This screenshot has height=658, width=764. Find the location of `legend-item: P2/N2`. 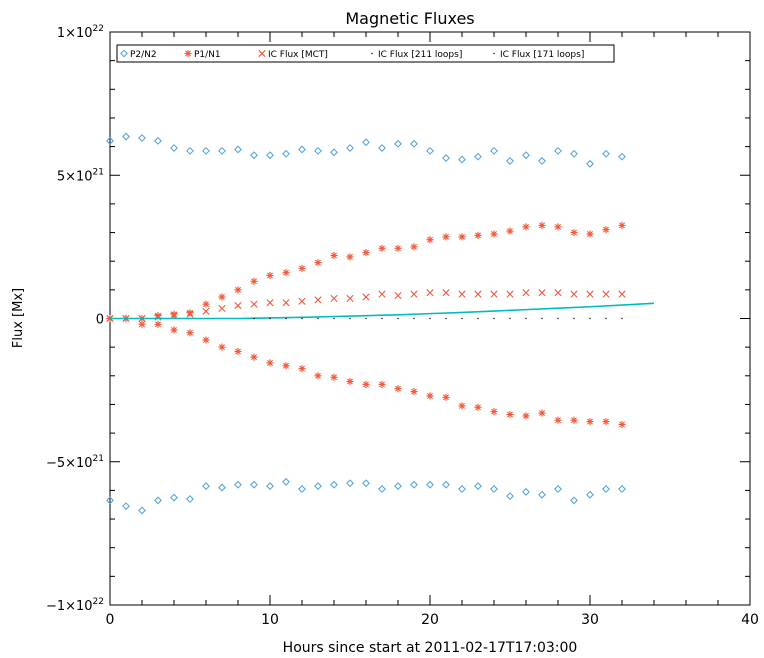

legend-item: P2/N2 is located at coordinates (138, 54).